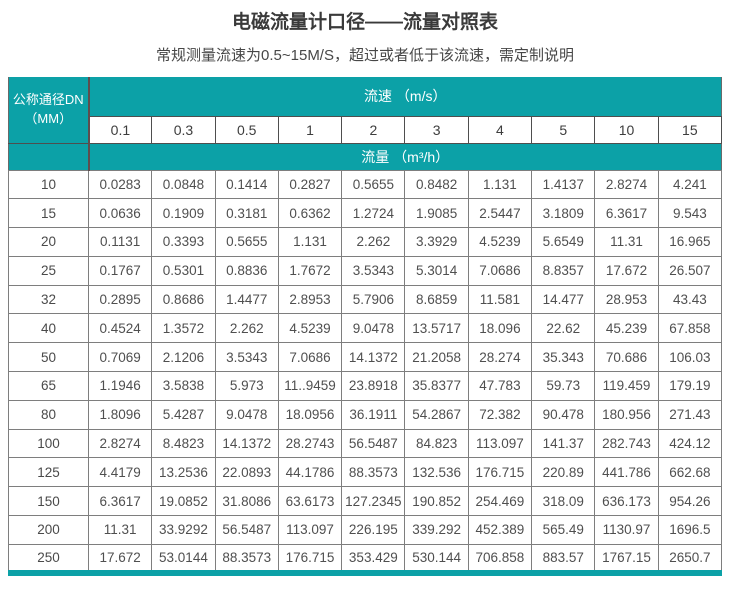 The width and height of the screenshot is (730, 595). Describe the element at coordinates (626, 530) in the screenshot. I see `flow-value-cell: 1130.97` at that location.